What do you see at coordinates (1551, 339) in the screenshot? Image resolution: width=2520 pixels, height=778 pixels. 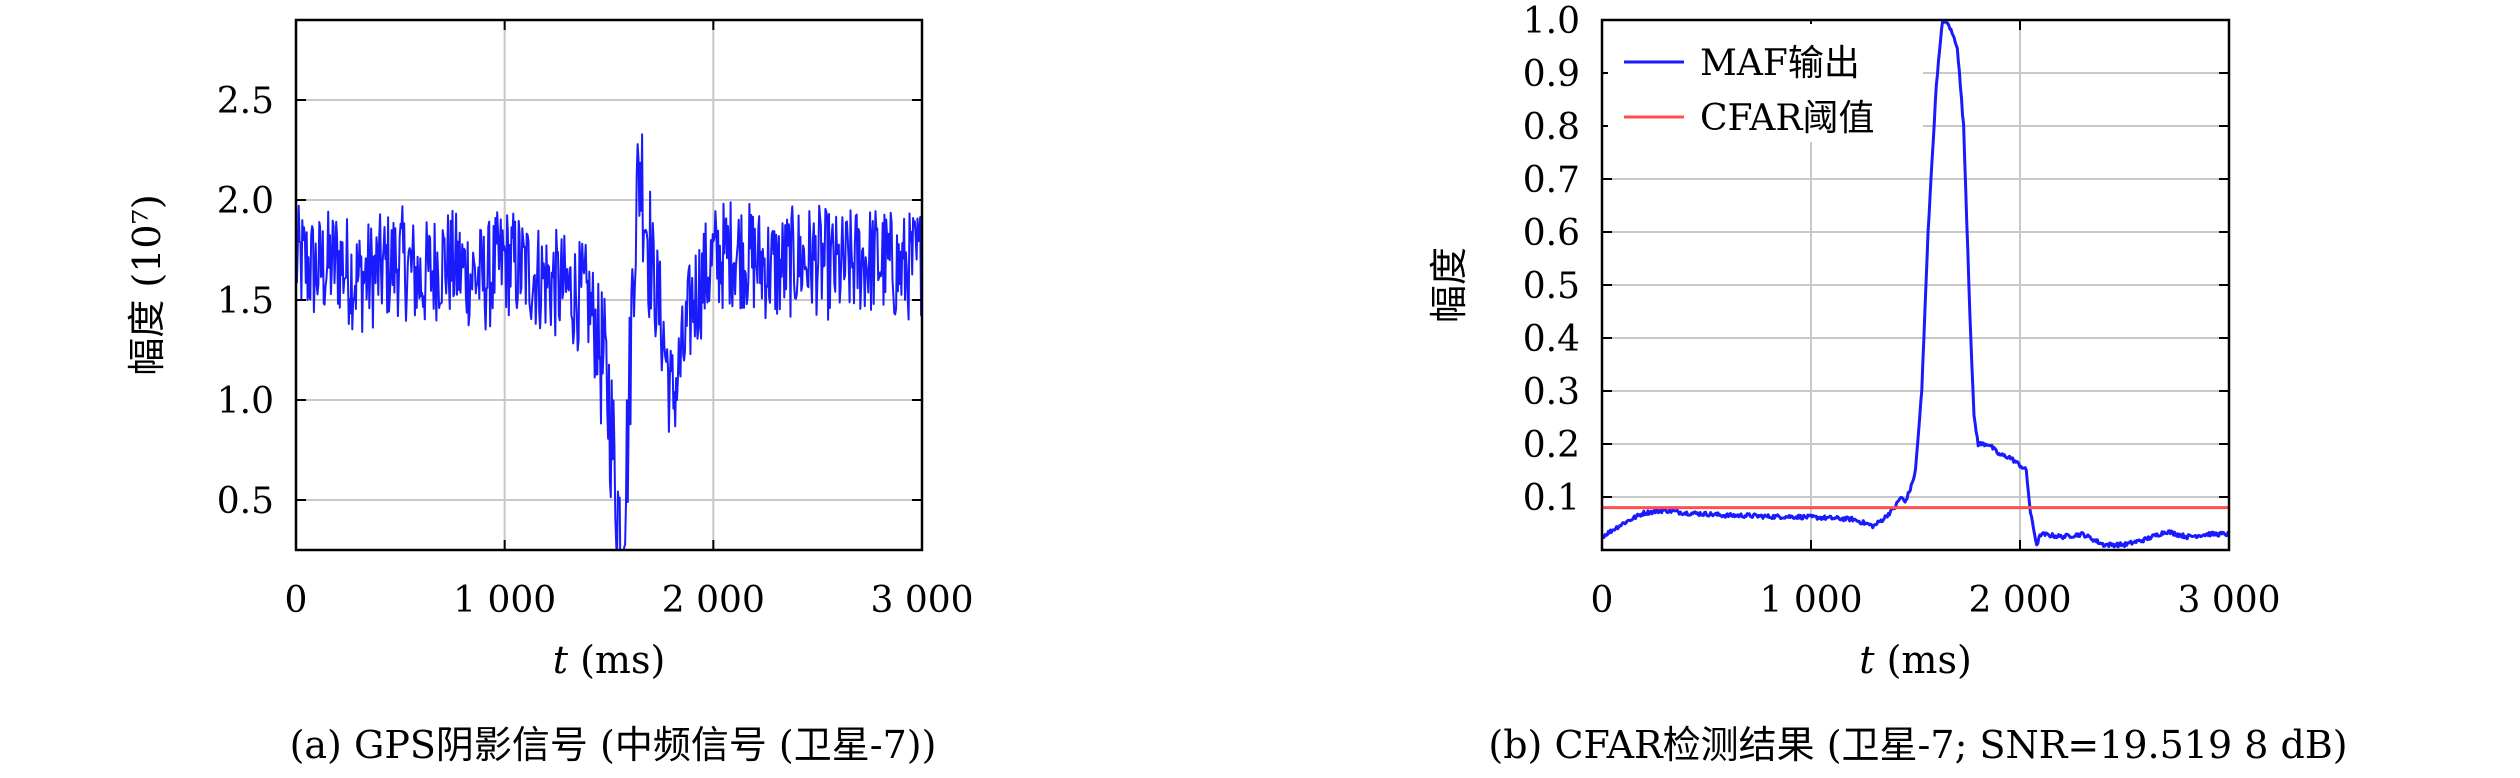 I see `y-tick-label: 0.4` at bounding box center [1551, 339].